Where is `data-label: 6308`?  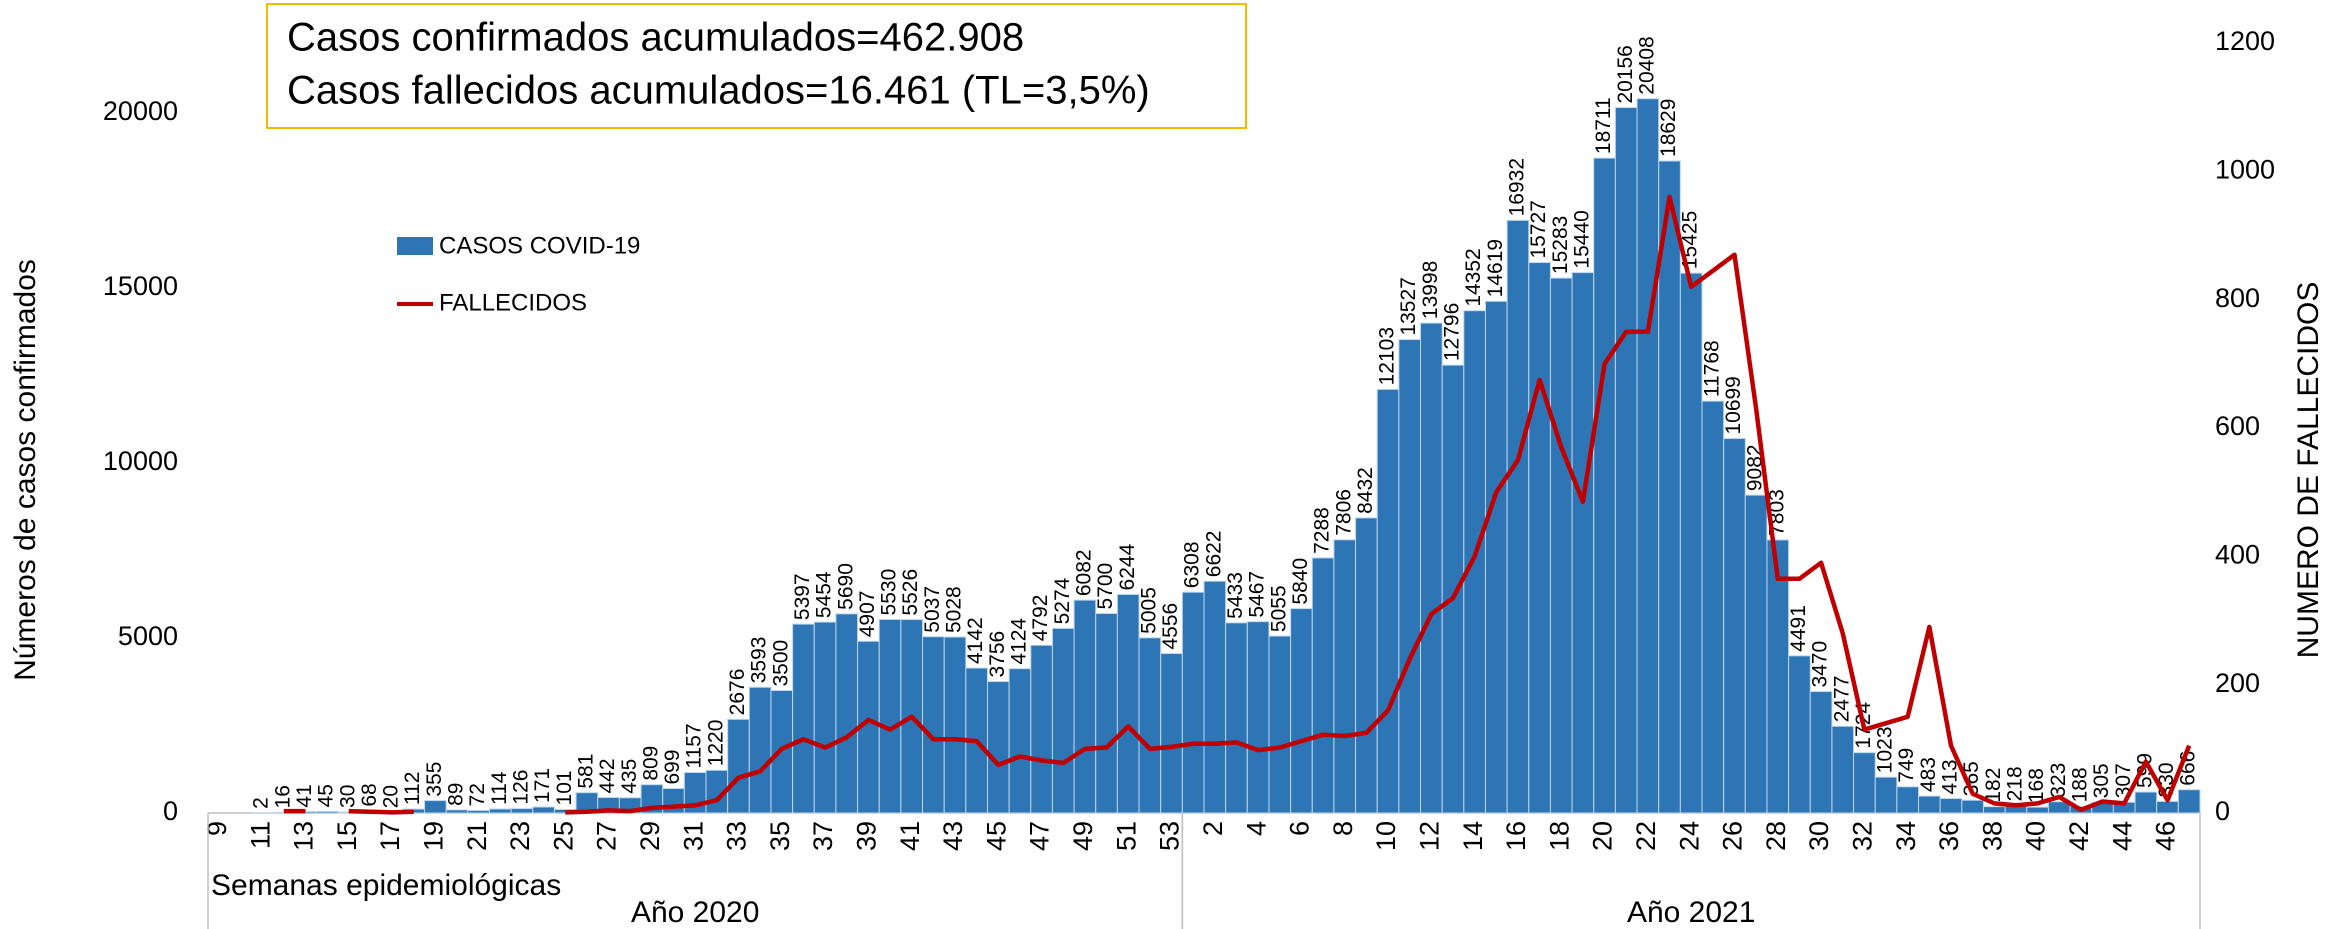
data-label: 6308 is located at coordinates (1192, 565).